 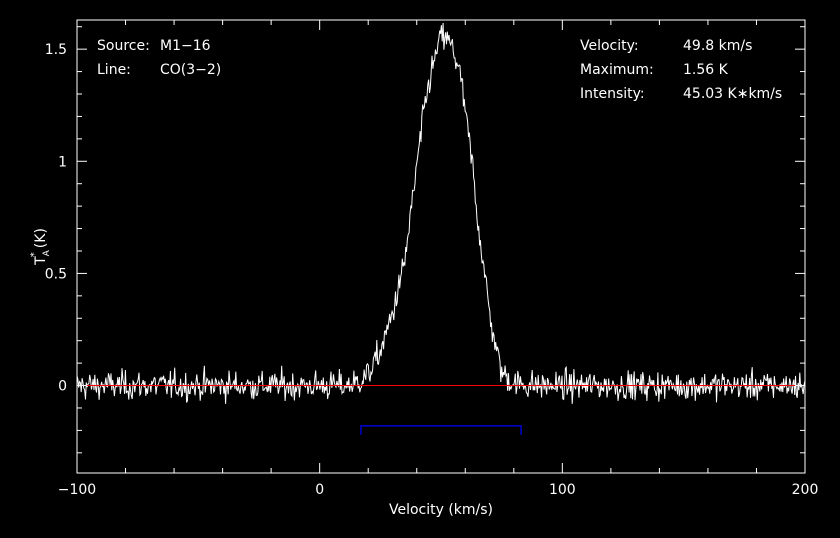 What do you see at coordinates (612, 94) in the screenshot?
I see `info-right-key: Intensity:` at bounding box center [612, 94].